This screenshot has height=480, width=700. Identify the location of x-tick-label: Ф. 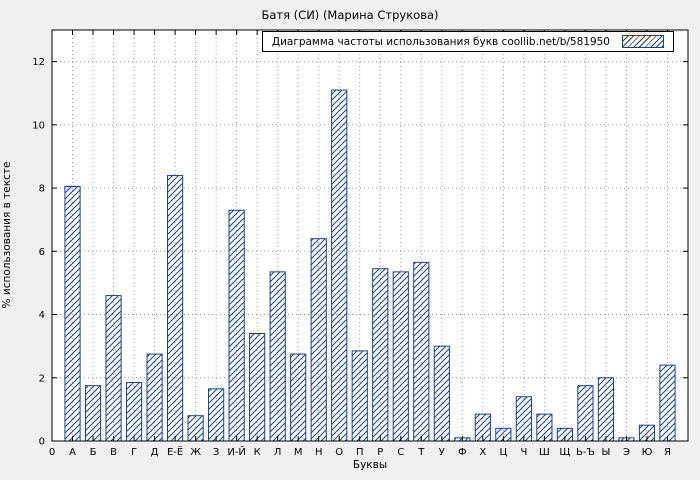
(462, 452).